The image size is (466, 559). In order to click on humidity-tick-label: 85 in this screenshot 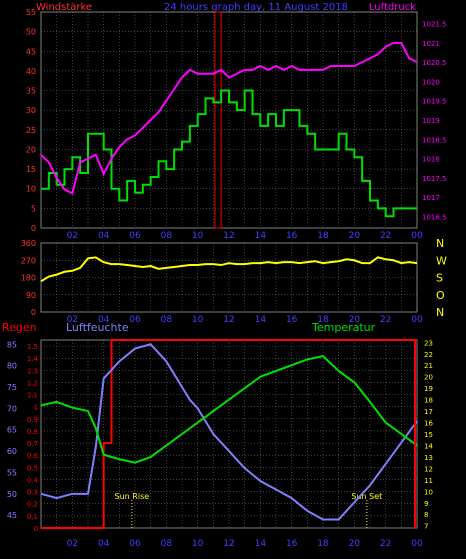, I will do `click(12, 344)`.